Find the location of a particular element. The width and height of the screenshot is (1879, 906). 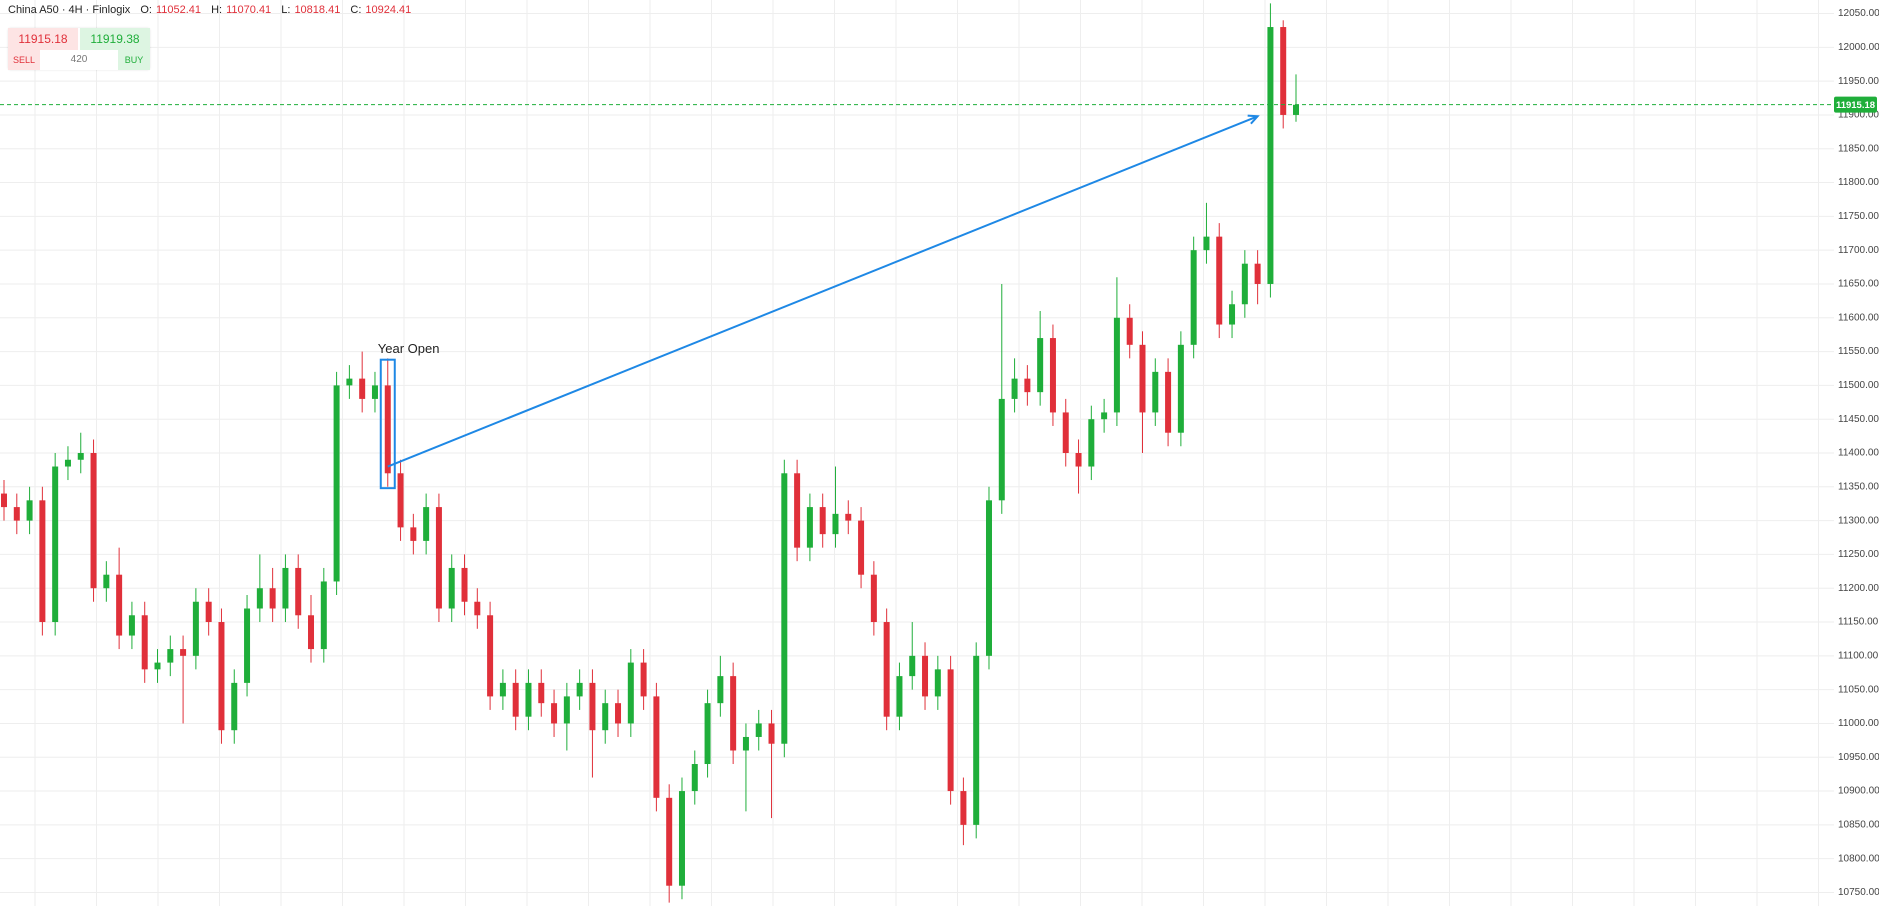

y-tick-label: 10850.00 is located at coordinates (1858, 825).